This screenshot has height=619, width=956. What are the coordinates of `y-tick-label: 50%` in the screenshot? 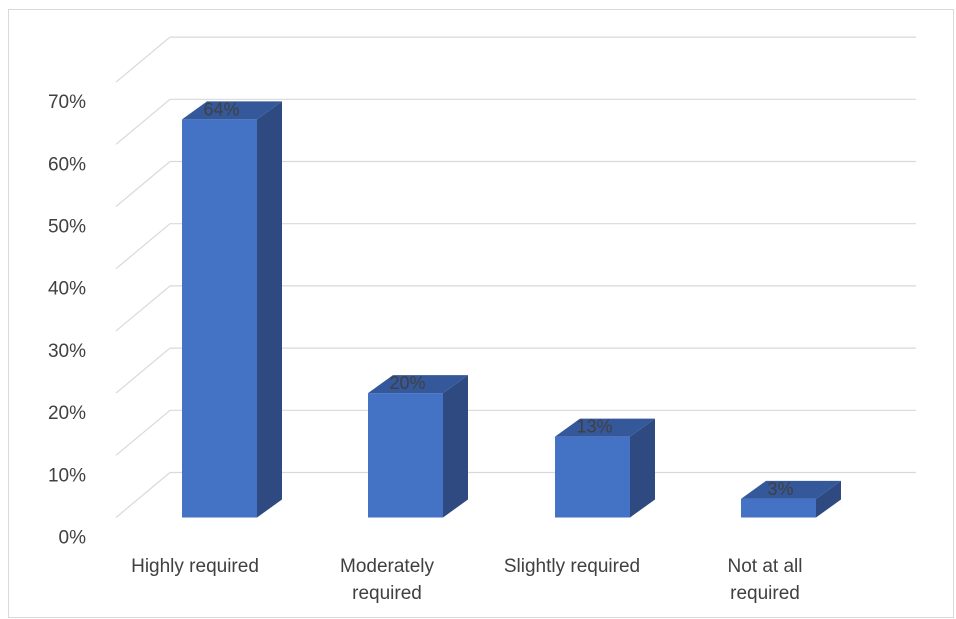 It's located at (67, 227).